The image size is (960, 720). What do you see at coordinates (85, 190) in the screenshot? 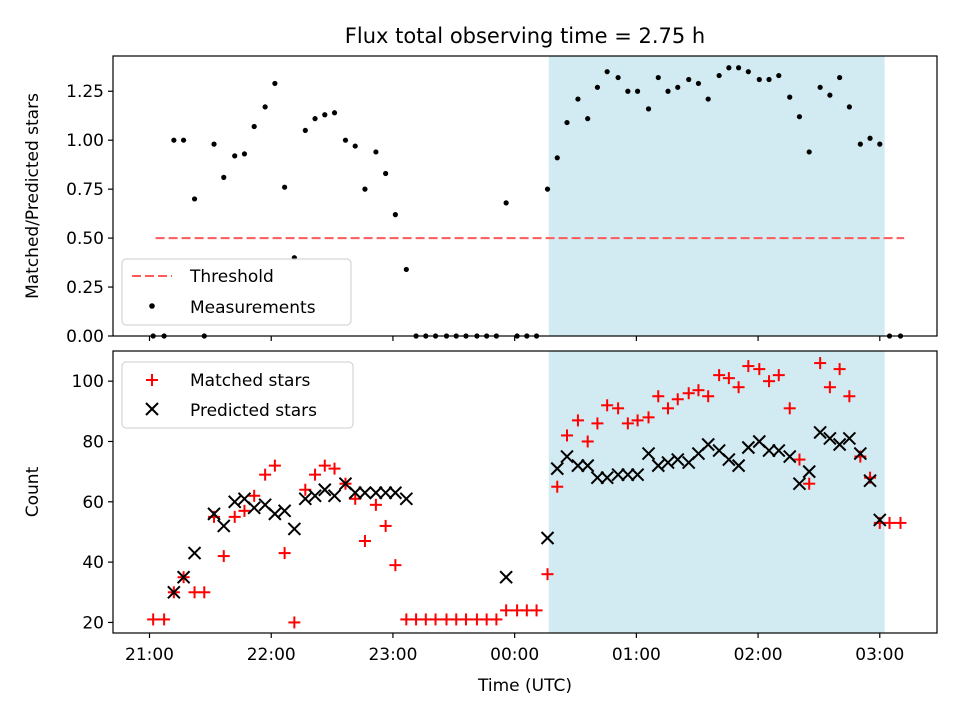
I see `y-tick-label: 0.75` at bounding box center [85, 190].